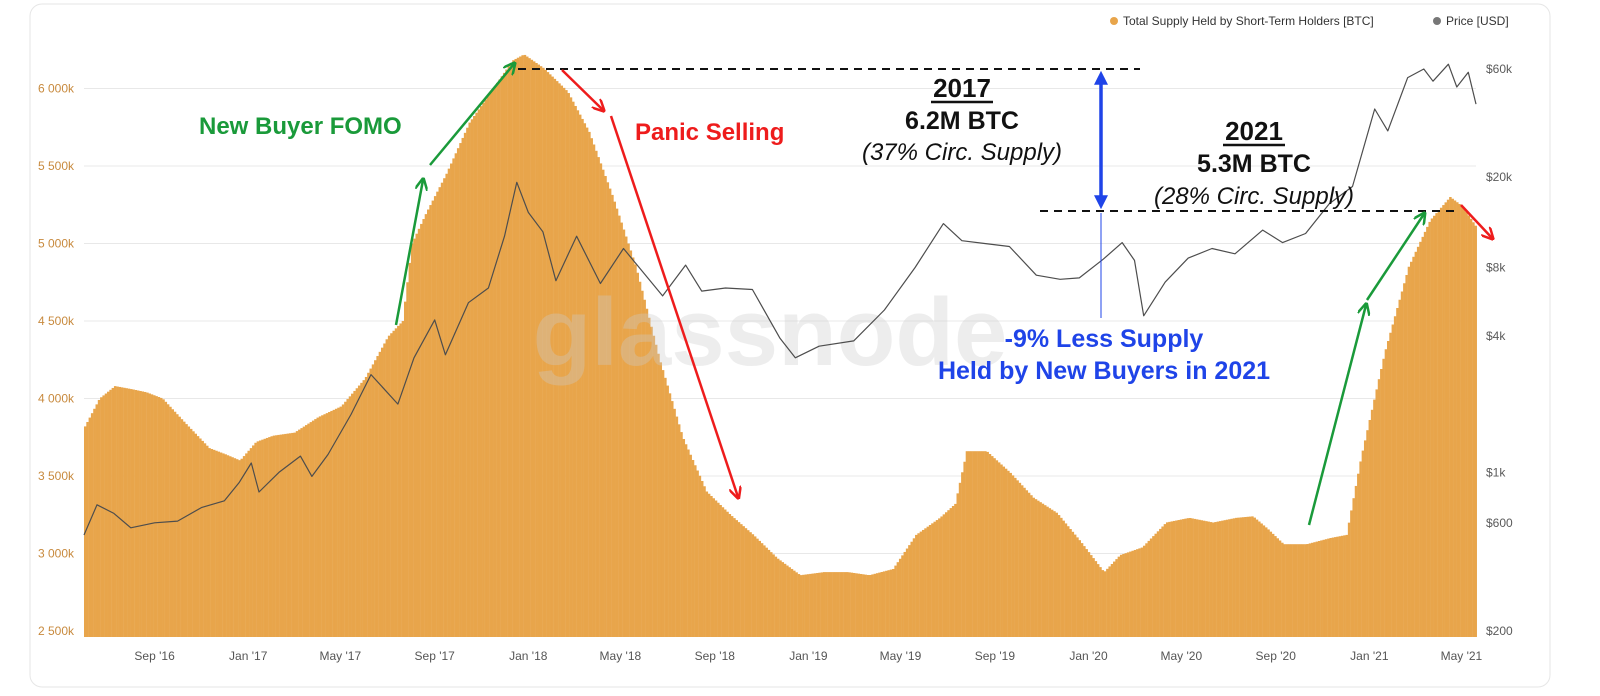  Describe the element at coordinates (56, 321) in the screenshot. I see `left-axis-tick-label: 4 500k` at that location.